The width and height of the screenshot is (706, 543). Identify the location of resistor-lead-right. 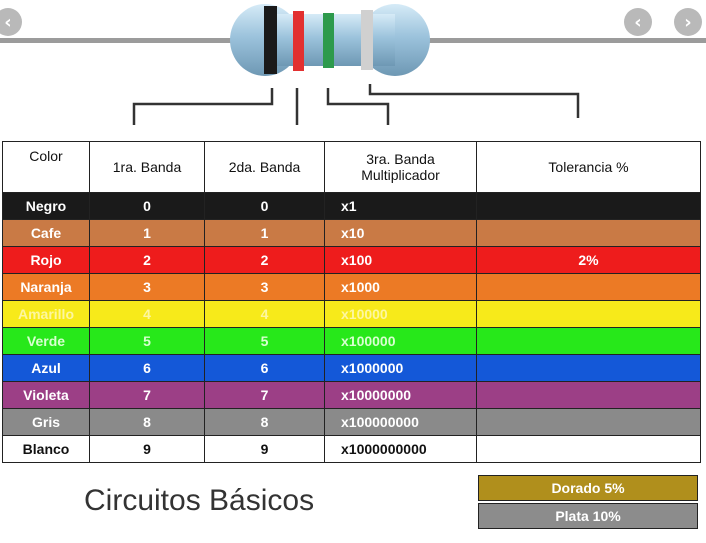
(565, 40).